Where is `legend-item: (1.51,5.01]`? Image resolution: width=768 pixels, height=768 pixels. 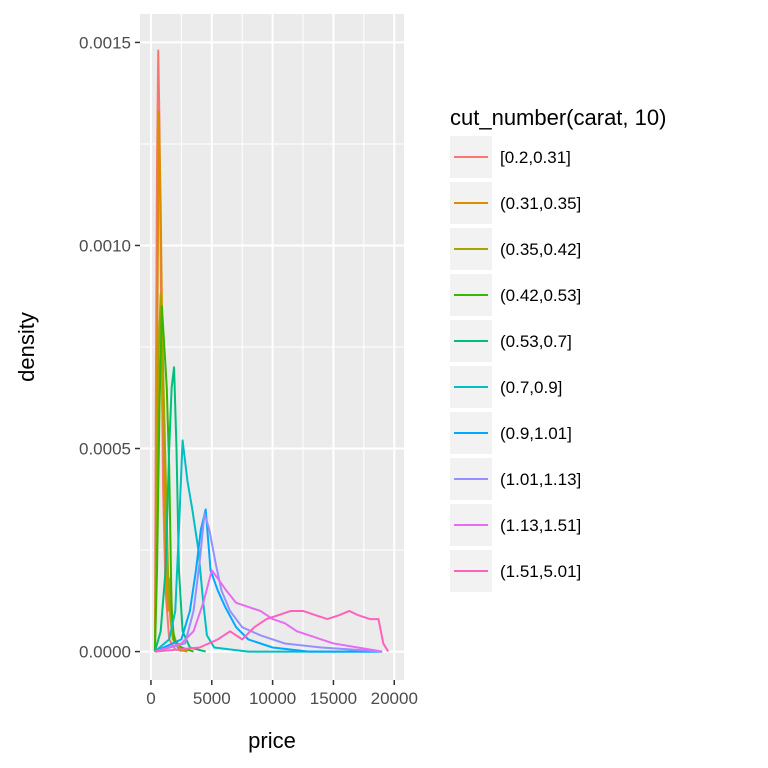
legend-item: (1.51,5.01] is located at coordinates (515, 571).